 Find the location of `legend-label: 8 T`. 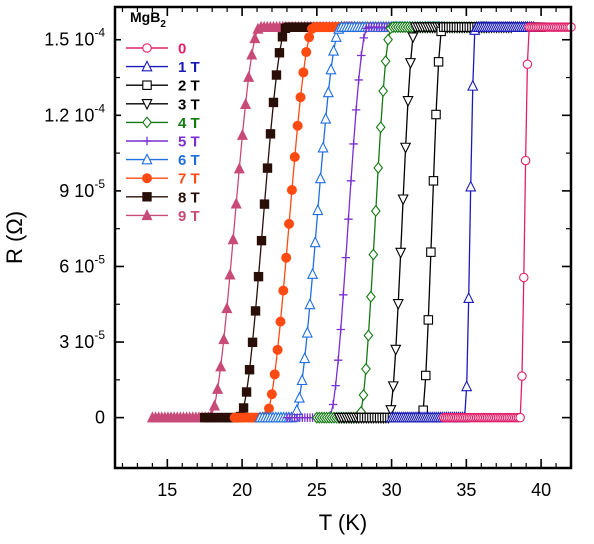

legend-label: 8 T is located at coordinates (189, 197).